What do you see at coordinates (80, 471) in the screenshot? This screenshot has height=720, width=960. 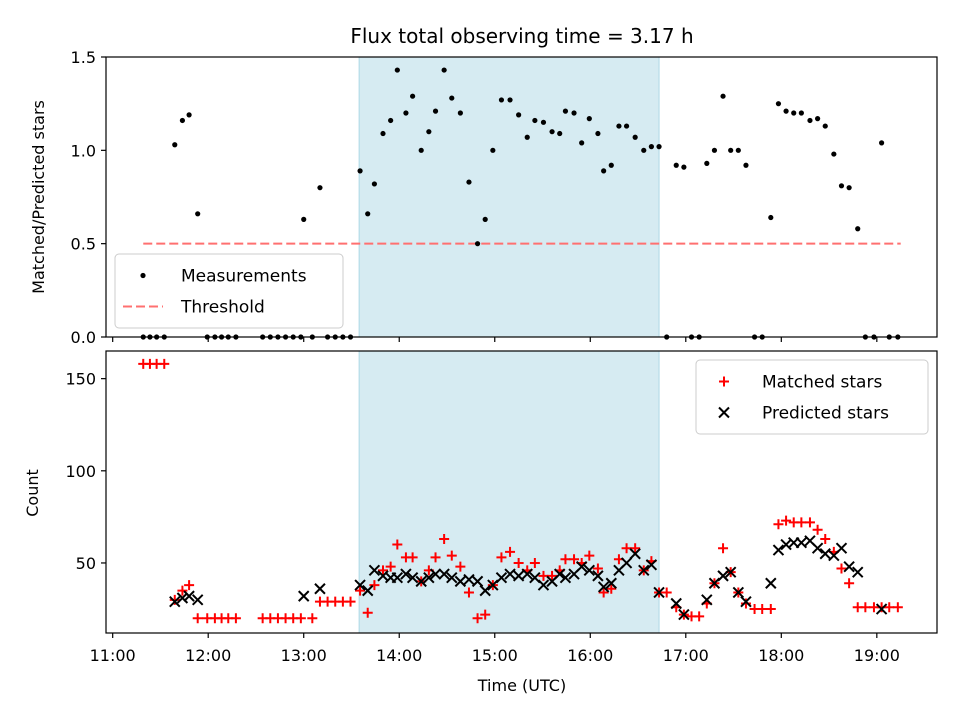 I see `y-tick-label: 100` at bounding box center [80, 471].